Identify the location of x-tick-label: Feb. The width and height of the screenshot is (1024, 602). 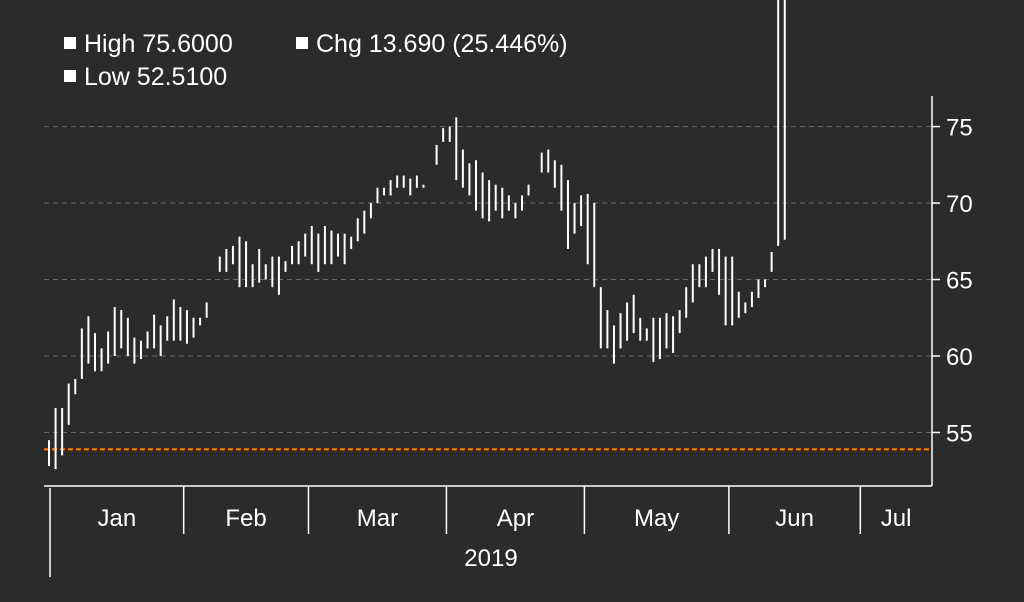
(245, 518).